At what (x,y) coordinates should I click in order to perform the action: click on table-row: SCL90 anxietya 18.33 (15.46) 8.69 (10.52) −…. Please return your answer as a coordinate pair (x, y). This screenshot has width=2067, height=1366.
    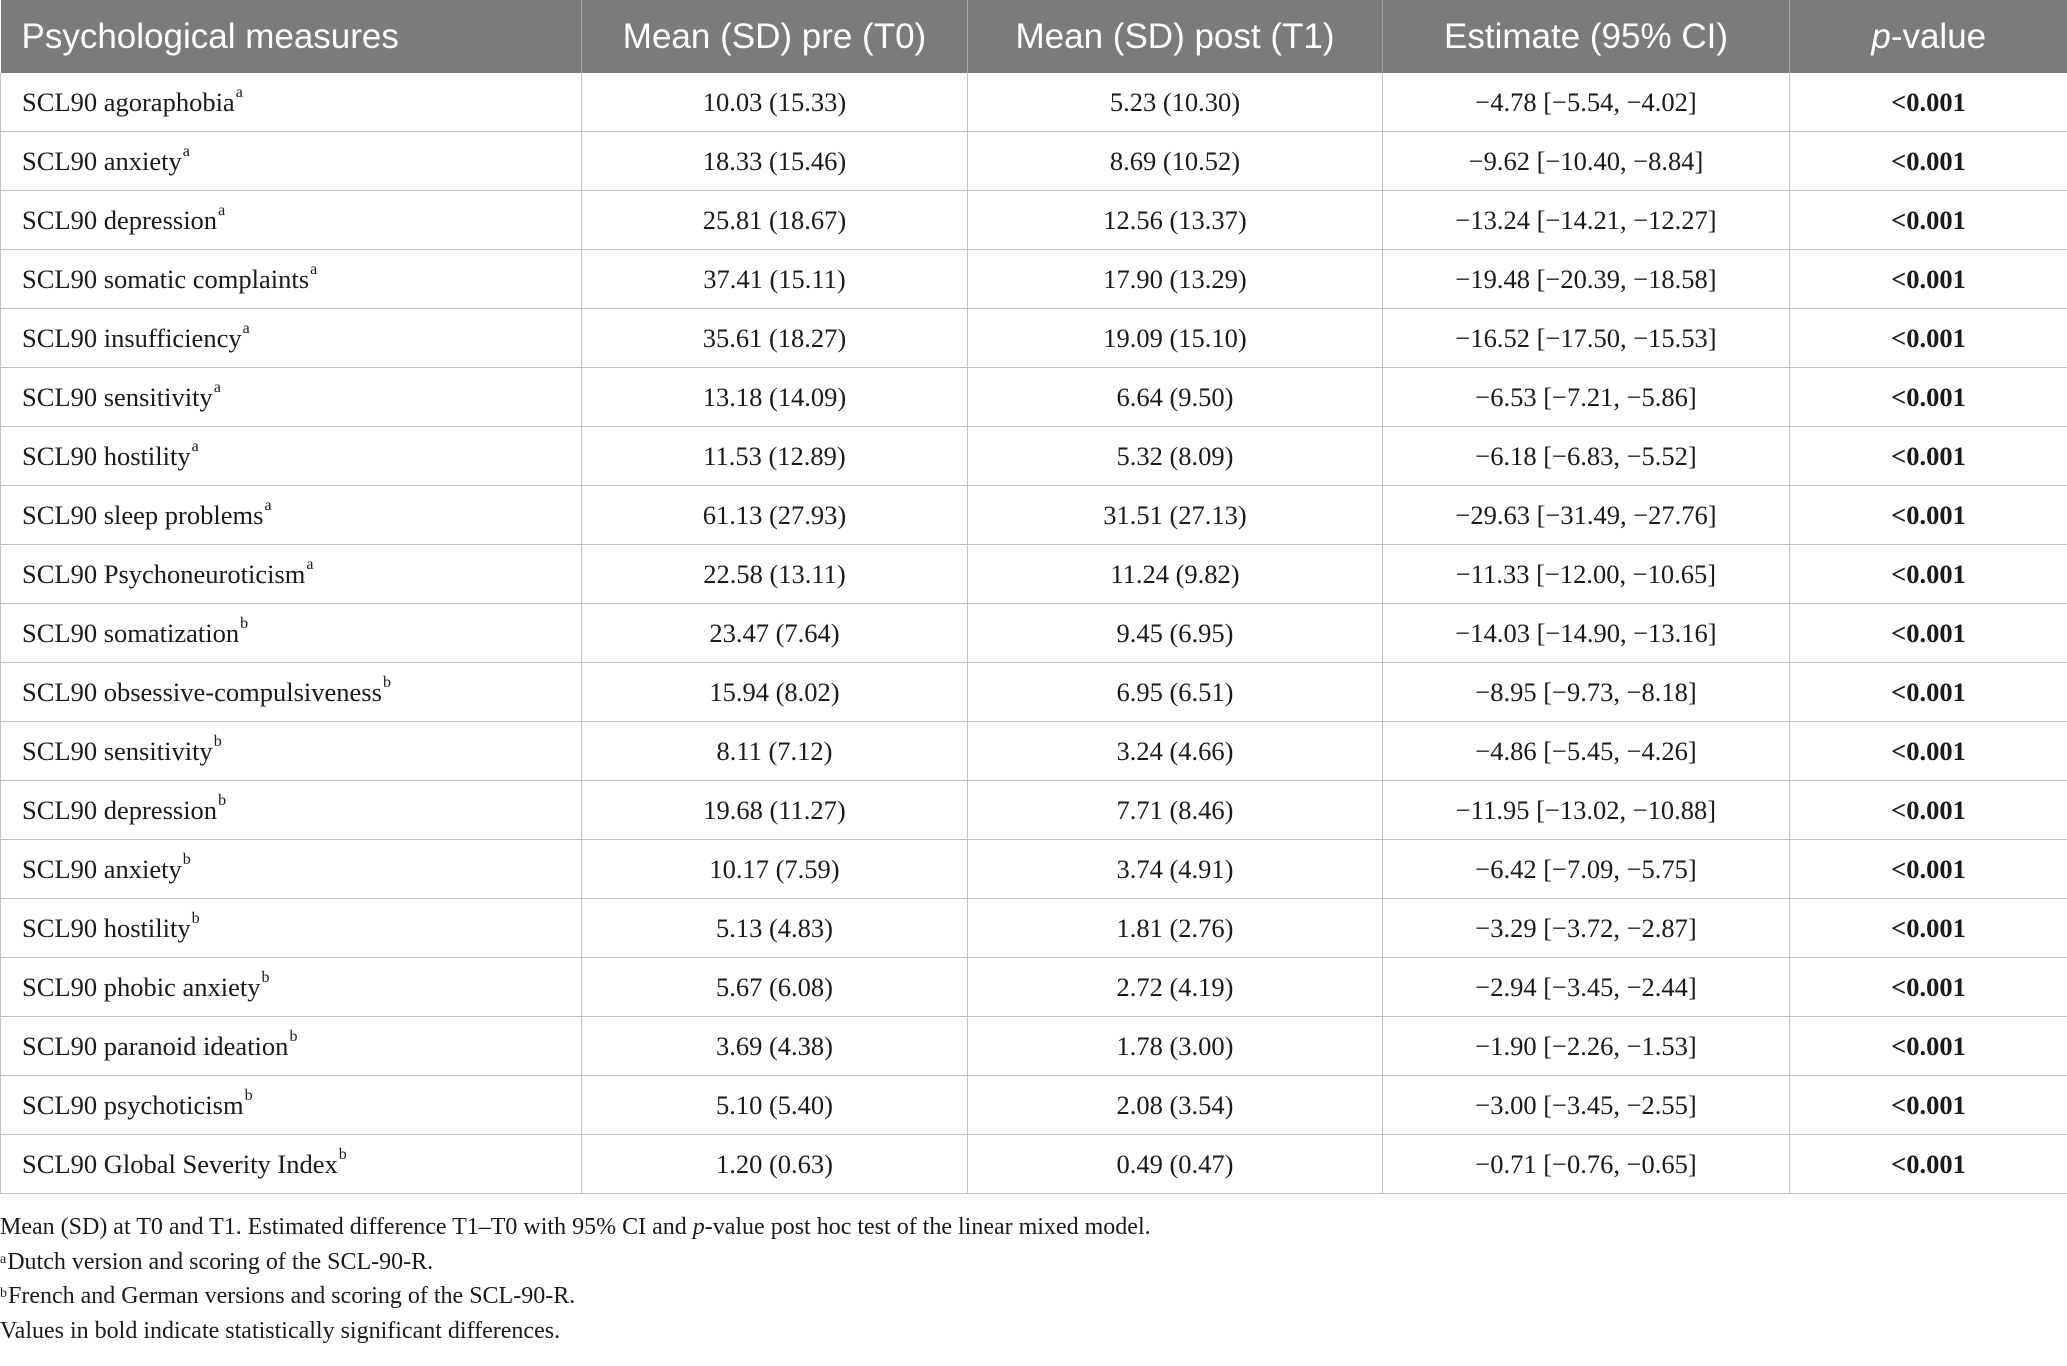
    Looking at the image, I should click on (1033, 161).